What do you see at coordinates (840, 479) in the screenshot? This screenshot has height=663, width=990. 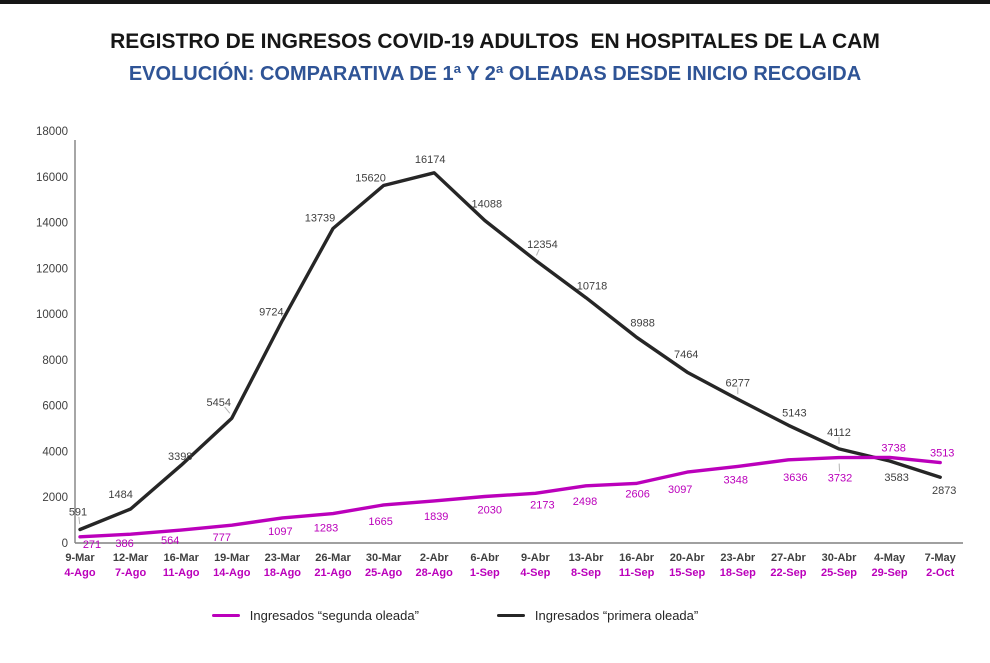 I see `data-label-segunda: 3732` at bounding box center [840, 479].